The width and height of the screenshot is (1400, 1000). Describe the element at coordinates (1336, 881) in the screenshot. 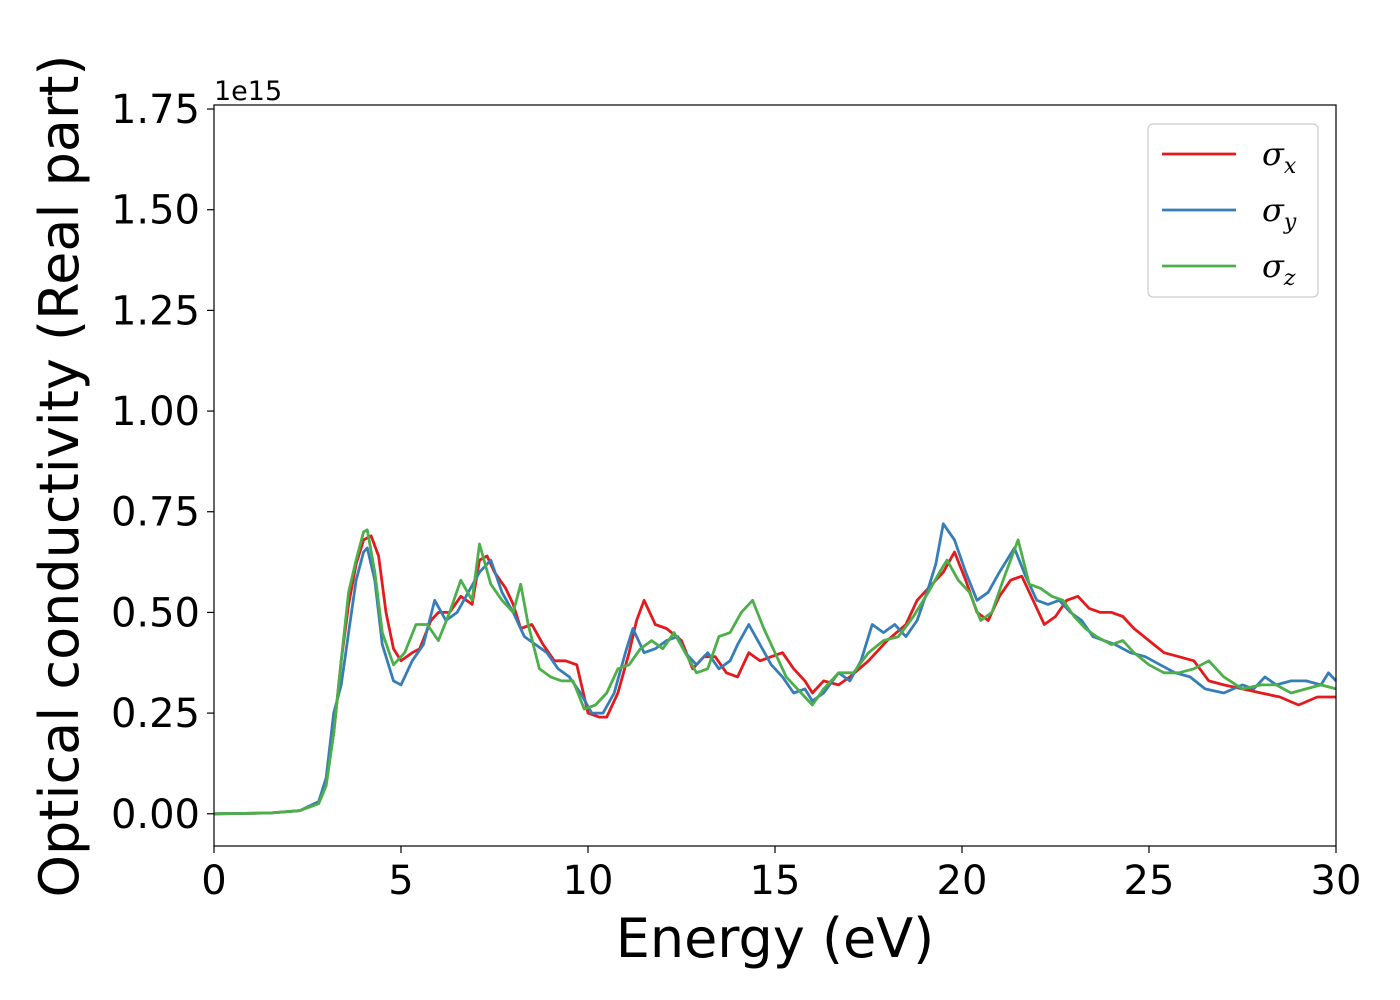

I see `x-tick-label: 30` at that location.